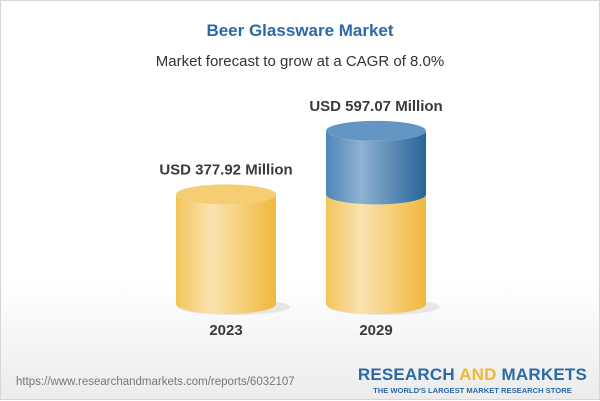 This screenshot has width=600, height=401. What do you see at coordinates (376, 130) in the screenshot?
I see `cylinder-top-2029` at bounding box center [376, 130].